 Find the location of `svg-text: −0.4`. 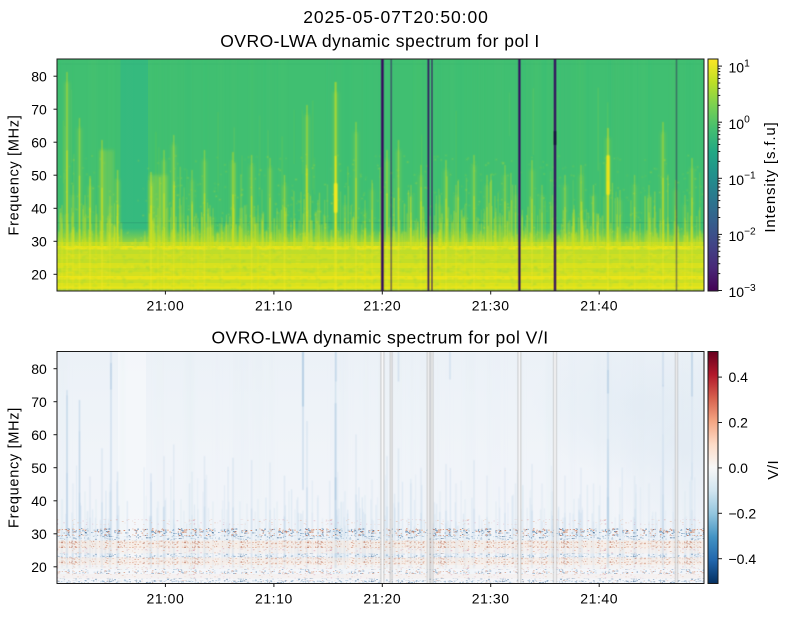

svg-text: −0.4 is located at coordinates (743, 559).